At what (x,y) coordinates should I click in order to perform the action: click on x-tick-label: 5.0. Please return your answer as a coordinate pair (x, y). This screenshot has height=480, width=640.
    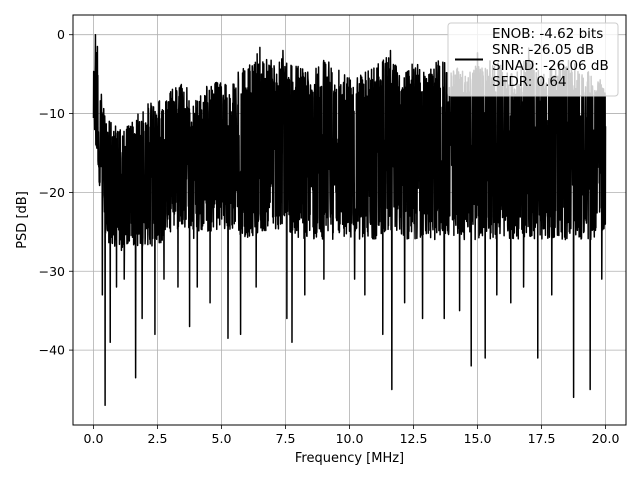
    Looking at the image, I should click on (222, 438).